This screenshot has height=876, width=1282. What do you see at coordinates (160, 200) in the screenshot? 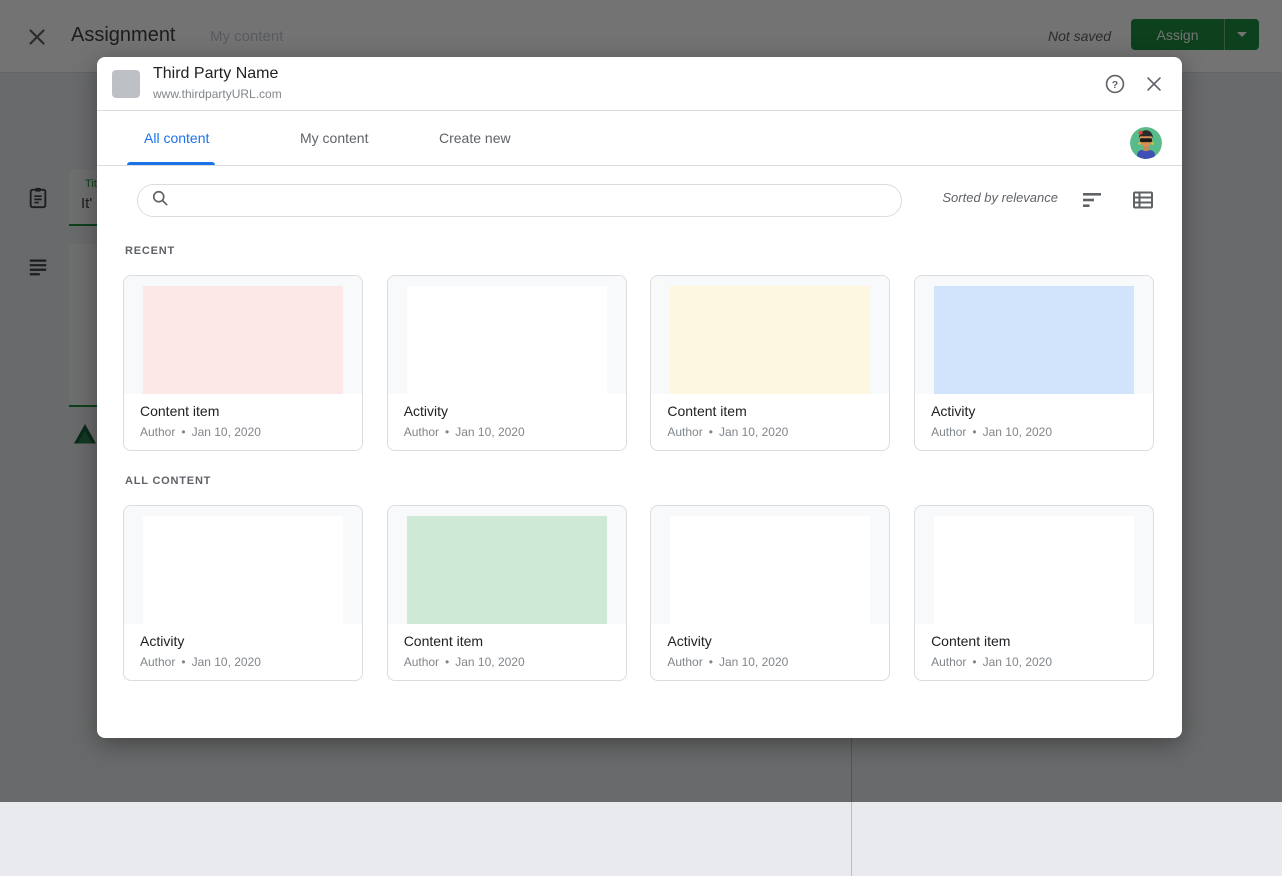
I see `search-icon` at bounding box center [160, 200].